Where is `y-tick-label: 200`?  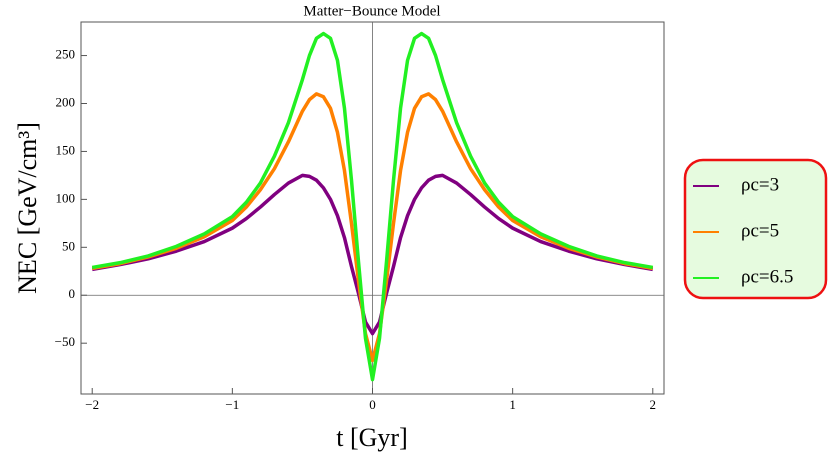 y-tick-label: 200 is located at coordinates (66, 101).